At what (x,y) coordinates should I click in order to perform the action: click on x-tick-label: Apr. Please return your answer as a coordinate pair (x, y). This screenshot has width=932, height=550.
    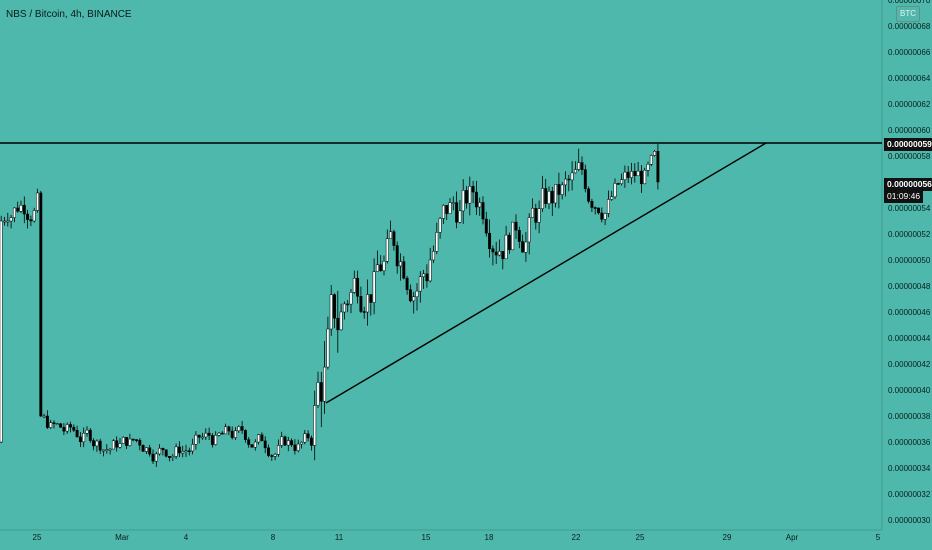
    Looking at the image, I should click on (792, 537).